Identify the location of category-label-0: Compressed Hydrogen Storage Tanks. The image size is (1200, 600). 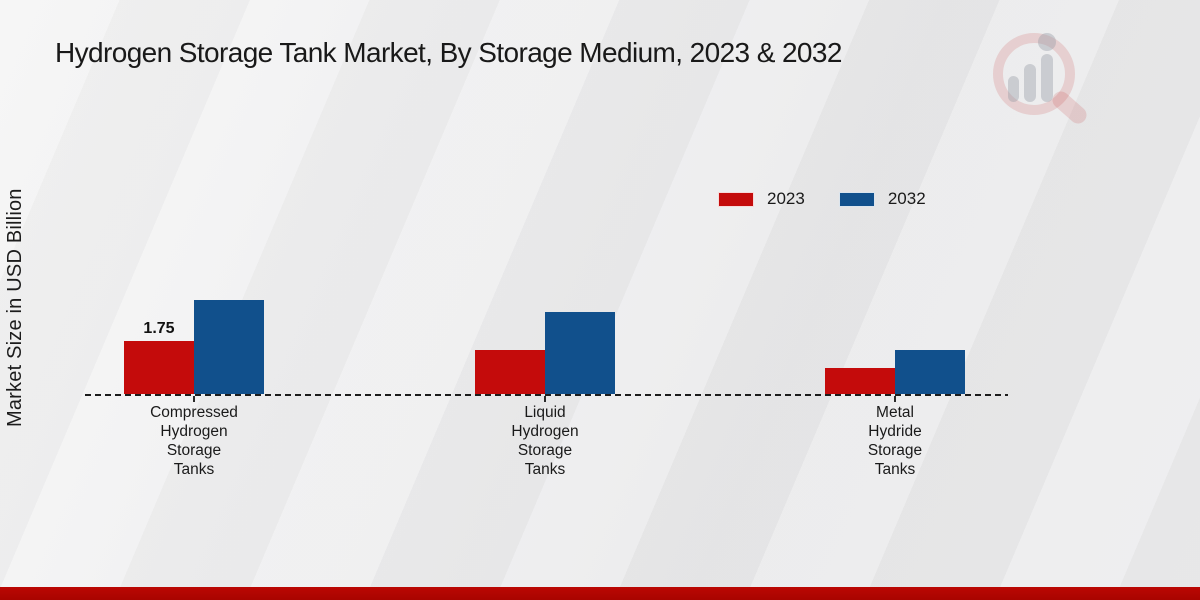
(194, 441).